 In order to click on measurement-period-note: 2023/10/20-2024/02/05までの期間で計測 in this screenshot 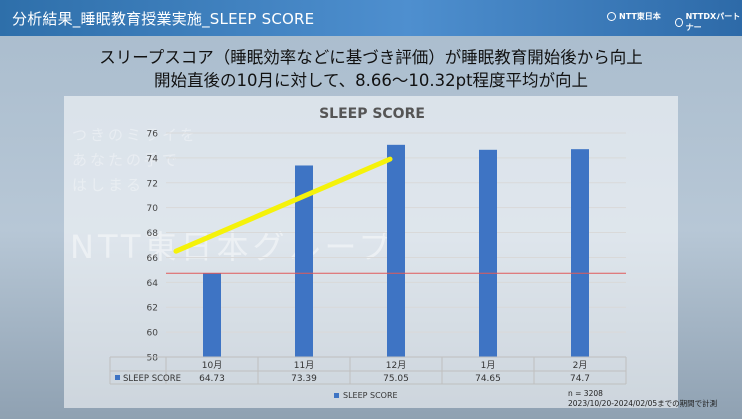, I will do `click(642, 403)`.